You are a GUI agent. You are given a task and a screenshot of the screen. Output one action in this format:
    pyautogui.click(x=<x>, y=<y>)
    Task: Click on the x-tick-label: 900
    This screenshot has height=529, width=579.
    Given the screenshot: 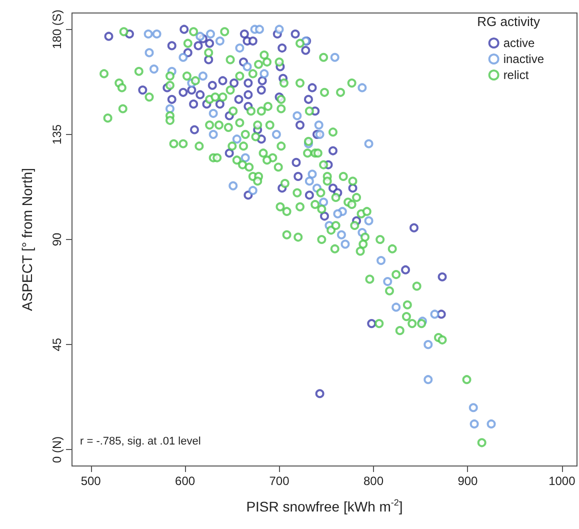 What is the action you would take?
    pyautogui.click(x=468, y=481)
    